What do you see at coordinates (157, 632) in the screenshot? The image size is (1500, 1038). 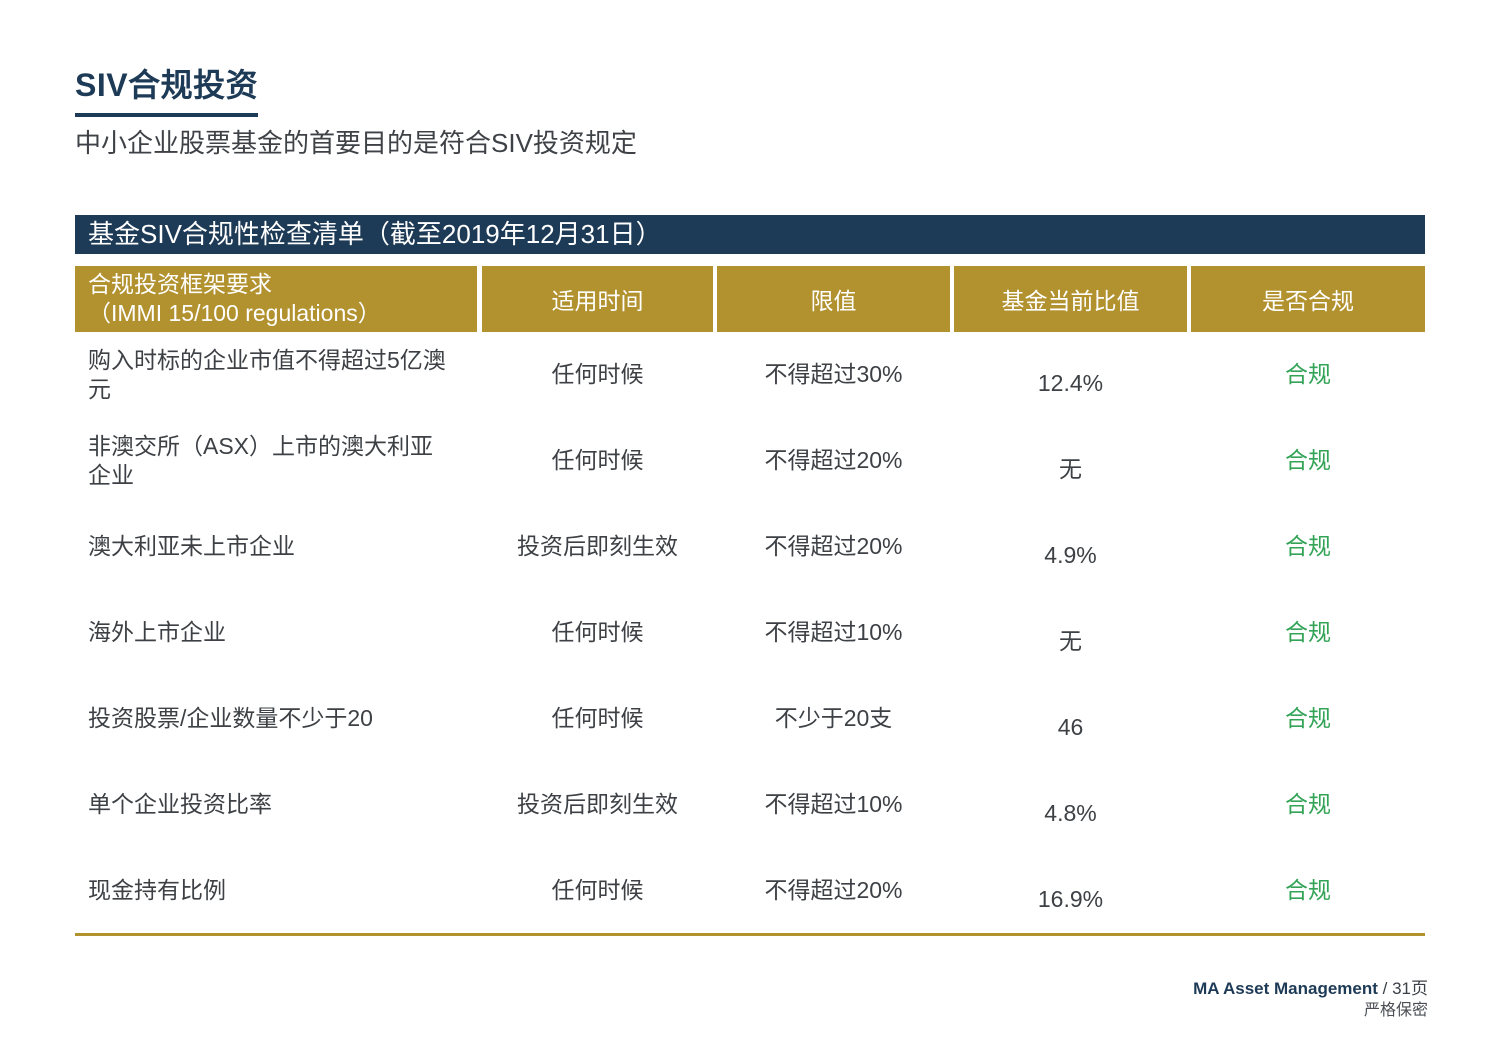 I see `cell-requirement: 海外上市企业` at bounding box center [157, 632].